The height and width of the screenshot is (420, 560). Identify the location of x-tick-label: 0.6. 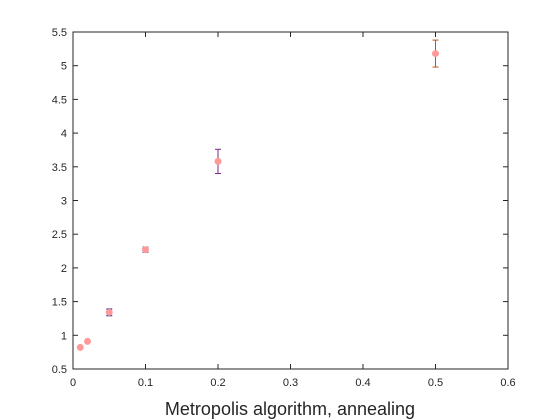
(507, 383).